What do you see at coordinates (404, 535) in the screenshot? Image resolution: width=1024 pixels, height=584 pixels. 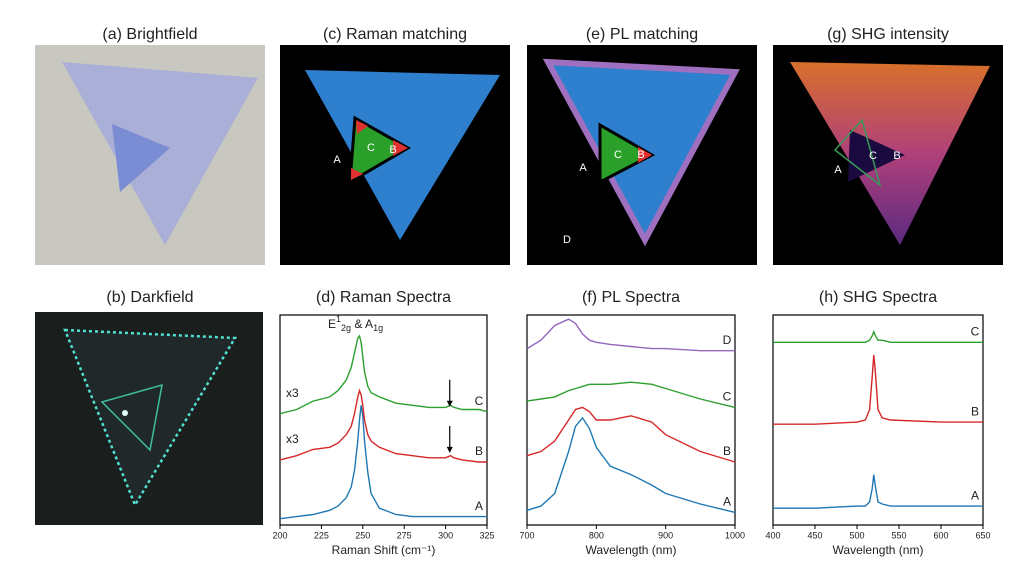 I see `x-tick-label: 275` at bounding box center [404, 535].